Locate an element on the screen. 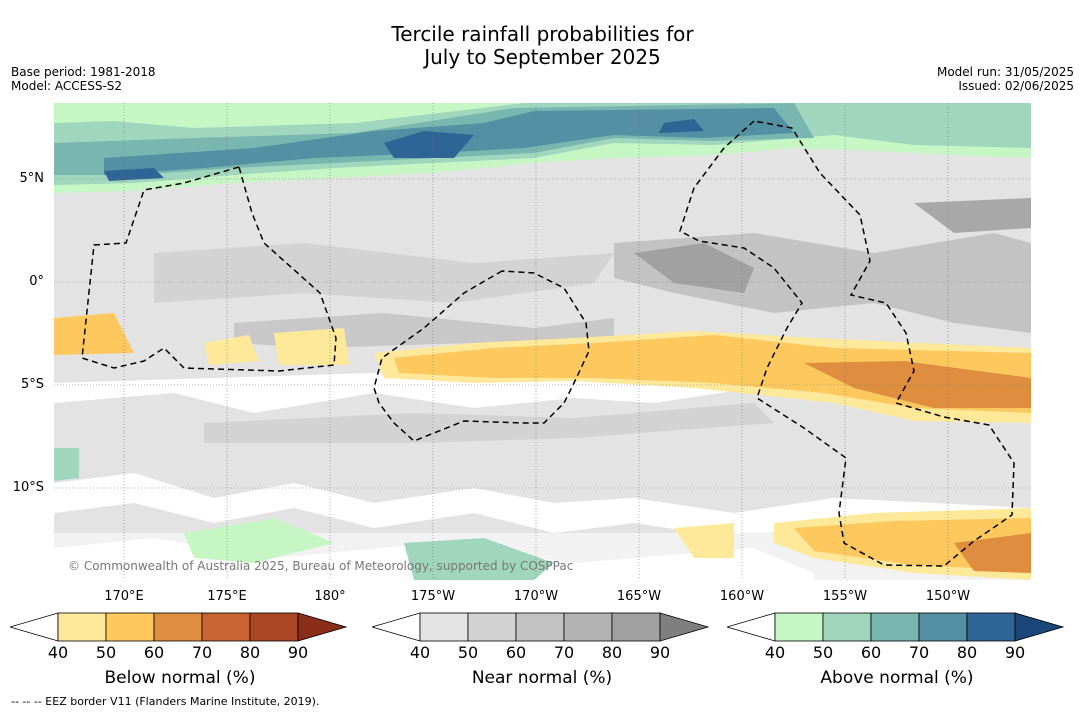 Image resolution: width=1085 pixels, height=713 pixels. above-normal-patch-west is located at coordinates (66, 464).